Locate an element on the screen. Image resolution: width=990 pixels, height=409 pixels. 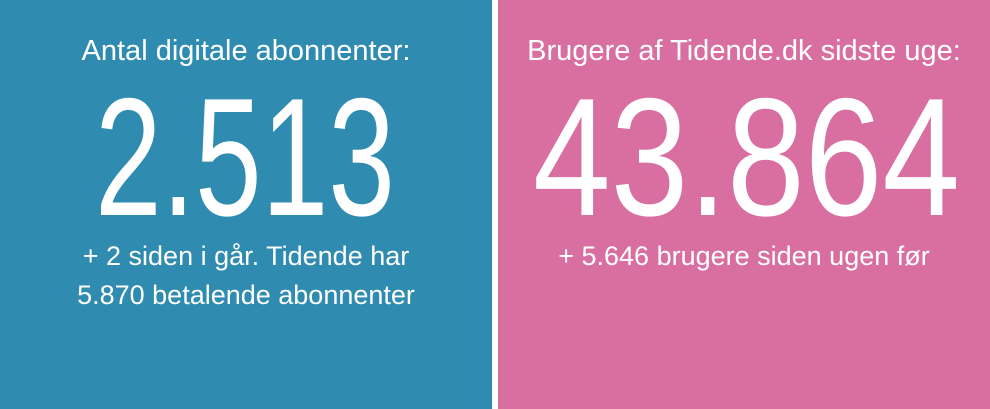
panel-subtitle: + 2 siden i går. Tidende har is located at coordinates (246, 256).